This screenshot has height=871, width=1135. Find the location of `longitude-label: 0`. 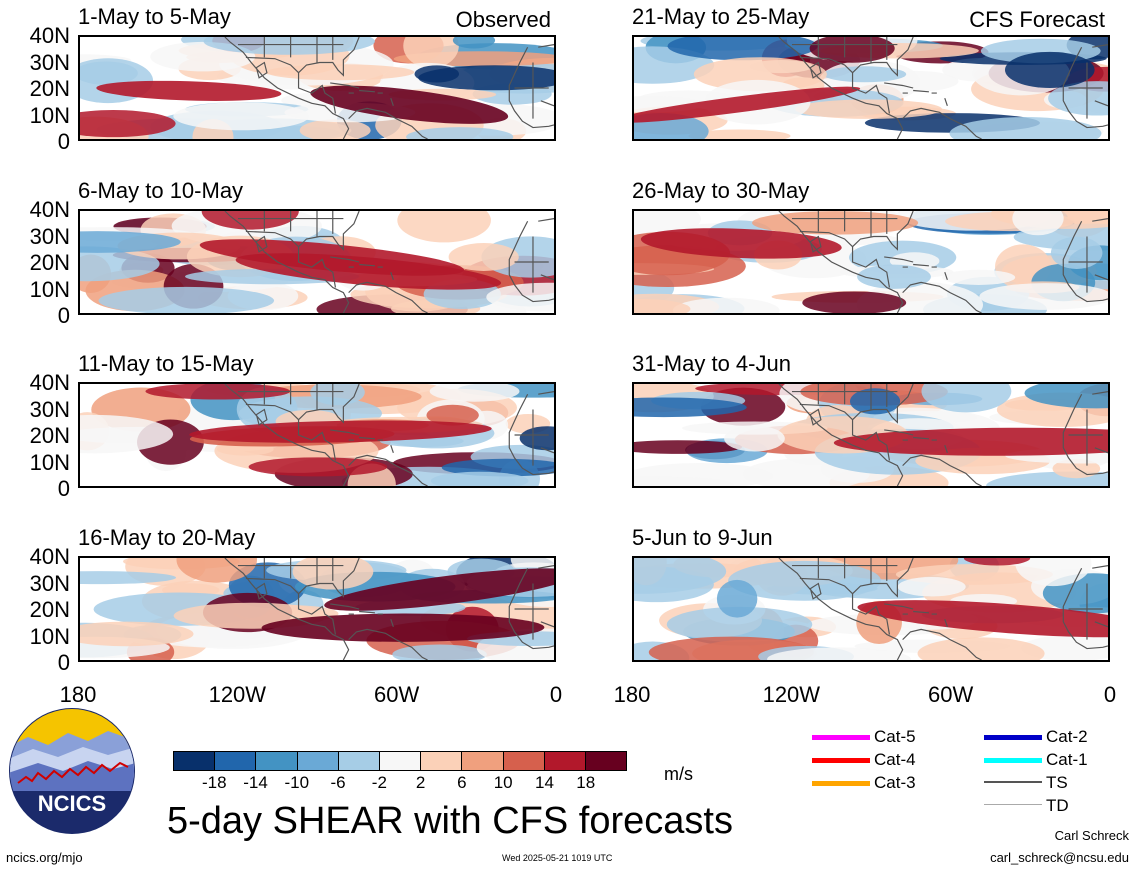

longitude-label: 0 is located at coordinates (1110, 694).